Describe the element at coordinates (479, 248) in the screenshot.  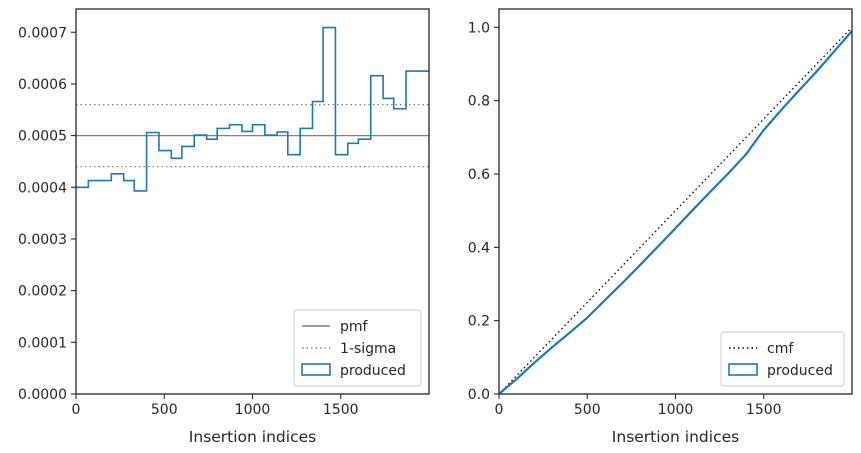
I see `y-tick-label: 0.4` at that location.